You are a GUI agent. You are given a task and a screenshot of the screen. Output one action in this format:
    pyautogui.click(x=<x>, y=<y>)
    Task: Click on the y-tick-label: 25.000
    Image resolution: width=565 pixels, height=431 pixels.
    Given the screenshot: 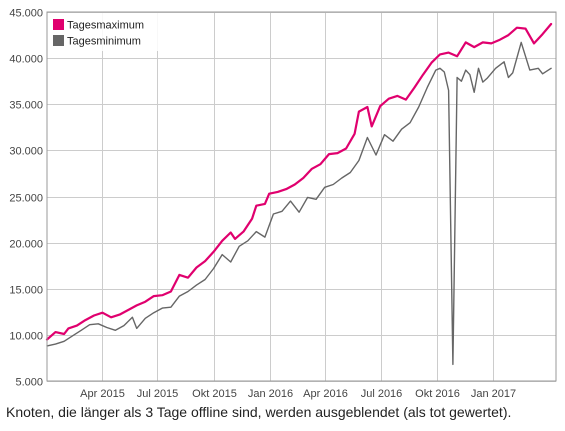 What is the action you would take?
    pyautogui.click(x=26, y=199)
    